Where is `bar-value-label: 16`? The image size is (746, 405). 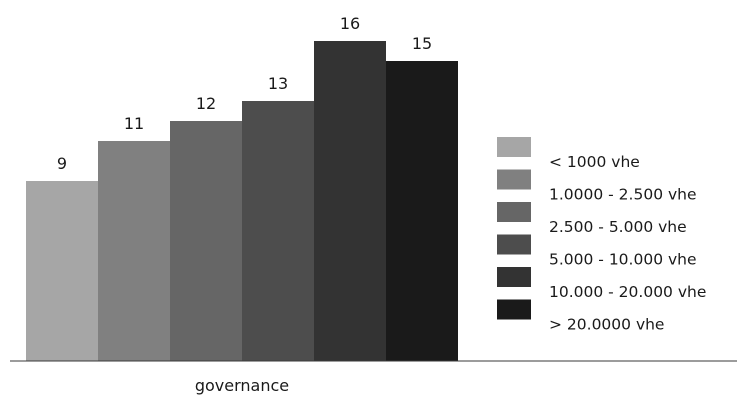 bar-value-label: 16 is located at coordinates (350, 23).